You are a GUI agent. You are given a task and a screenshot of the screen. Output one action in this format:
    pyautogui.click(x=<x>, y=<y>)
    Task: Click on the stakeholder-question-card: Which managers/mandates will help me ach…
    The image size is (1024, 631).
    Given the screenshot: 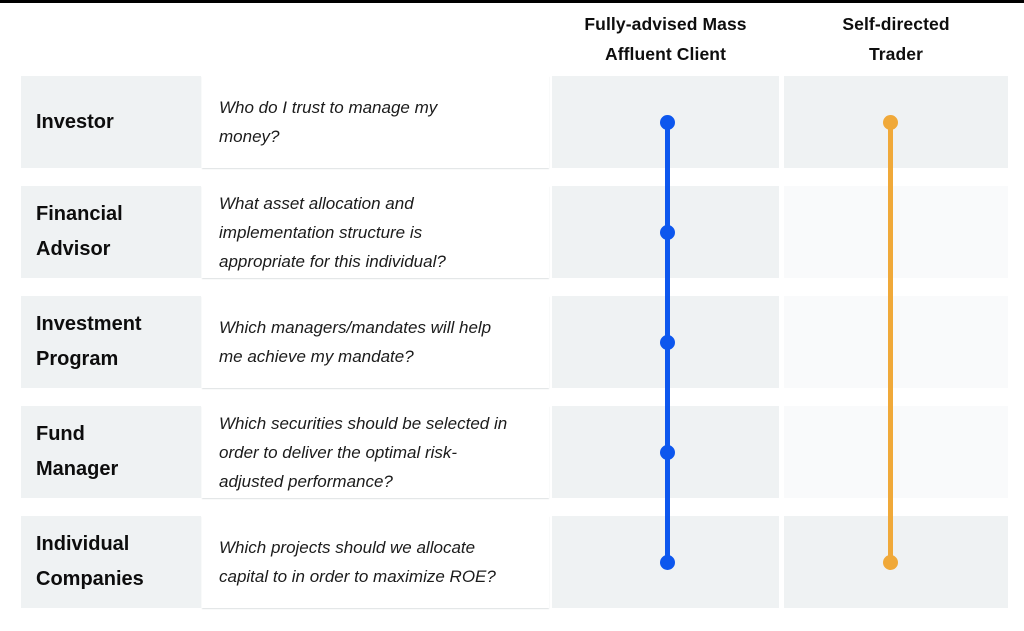 What is the action you would take?
    pyautogui.click(x=375, y=342)
    